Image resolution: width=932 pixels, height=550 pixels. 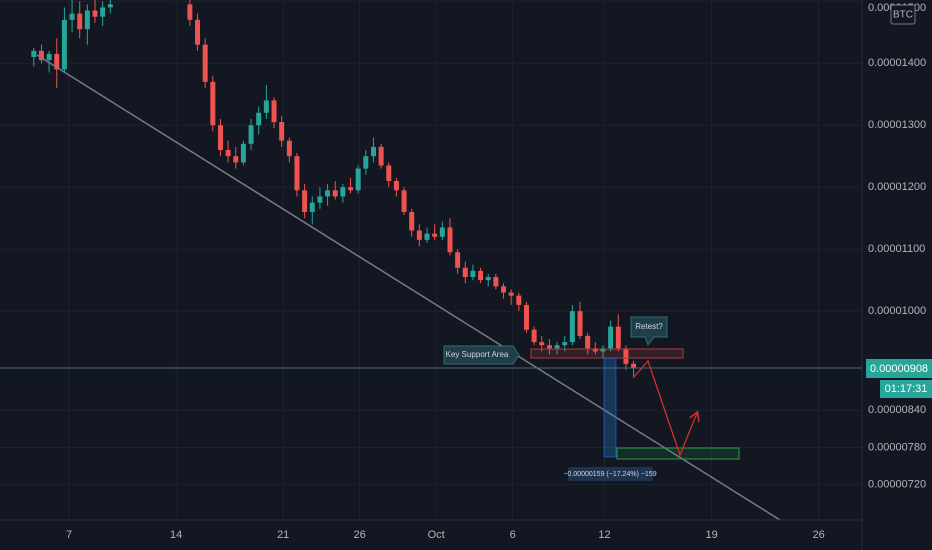 I want to click on x-tick-label: 21, so click(x=283, y=535).